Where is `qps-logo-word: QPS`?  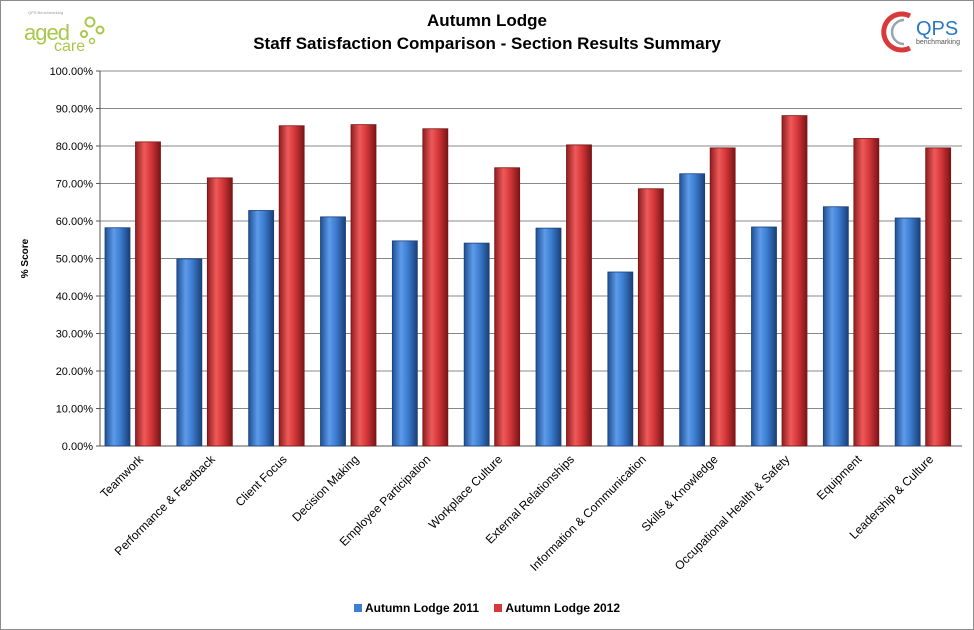
qps-logo-word: QPS is located at coordinates (937, 29).